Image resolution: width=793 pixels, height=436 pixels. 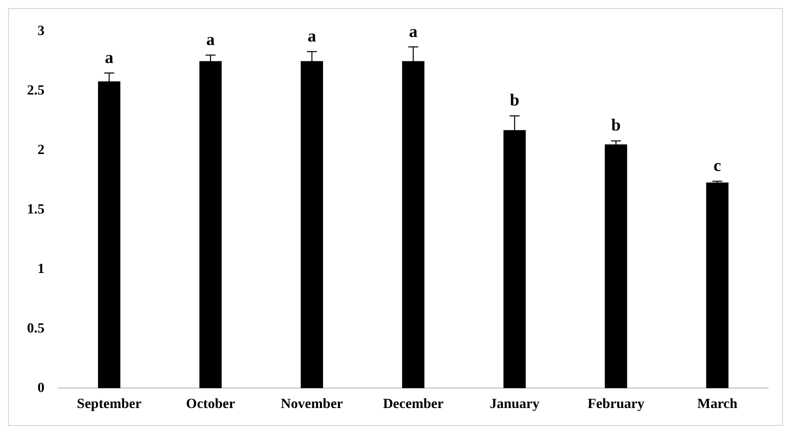 I want to click on y-tick-label: 2.5, so click(x=35, y=90).